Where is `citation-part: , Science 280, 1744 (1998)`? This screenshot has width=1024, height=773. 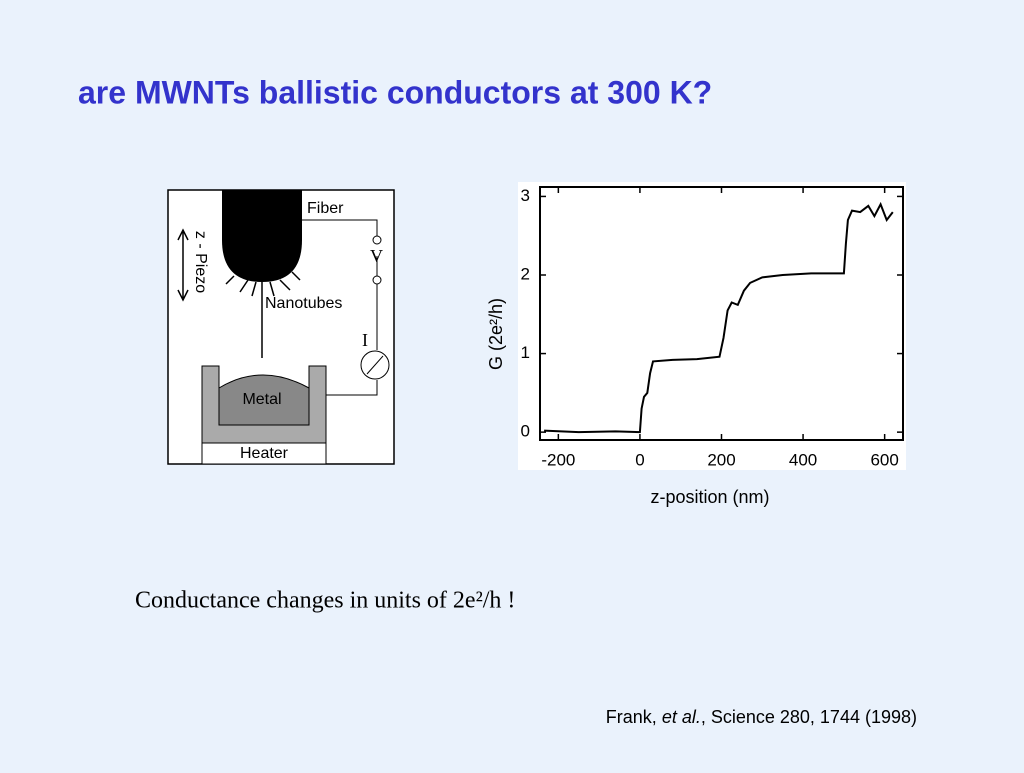
citation-part: , Science 280, 1744 (1998) is located at coordinates (809, 717).